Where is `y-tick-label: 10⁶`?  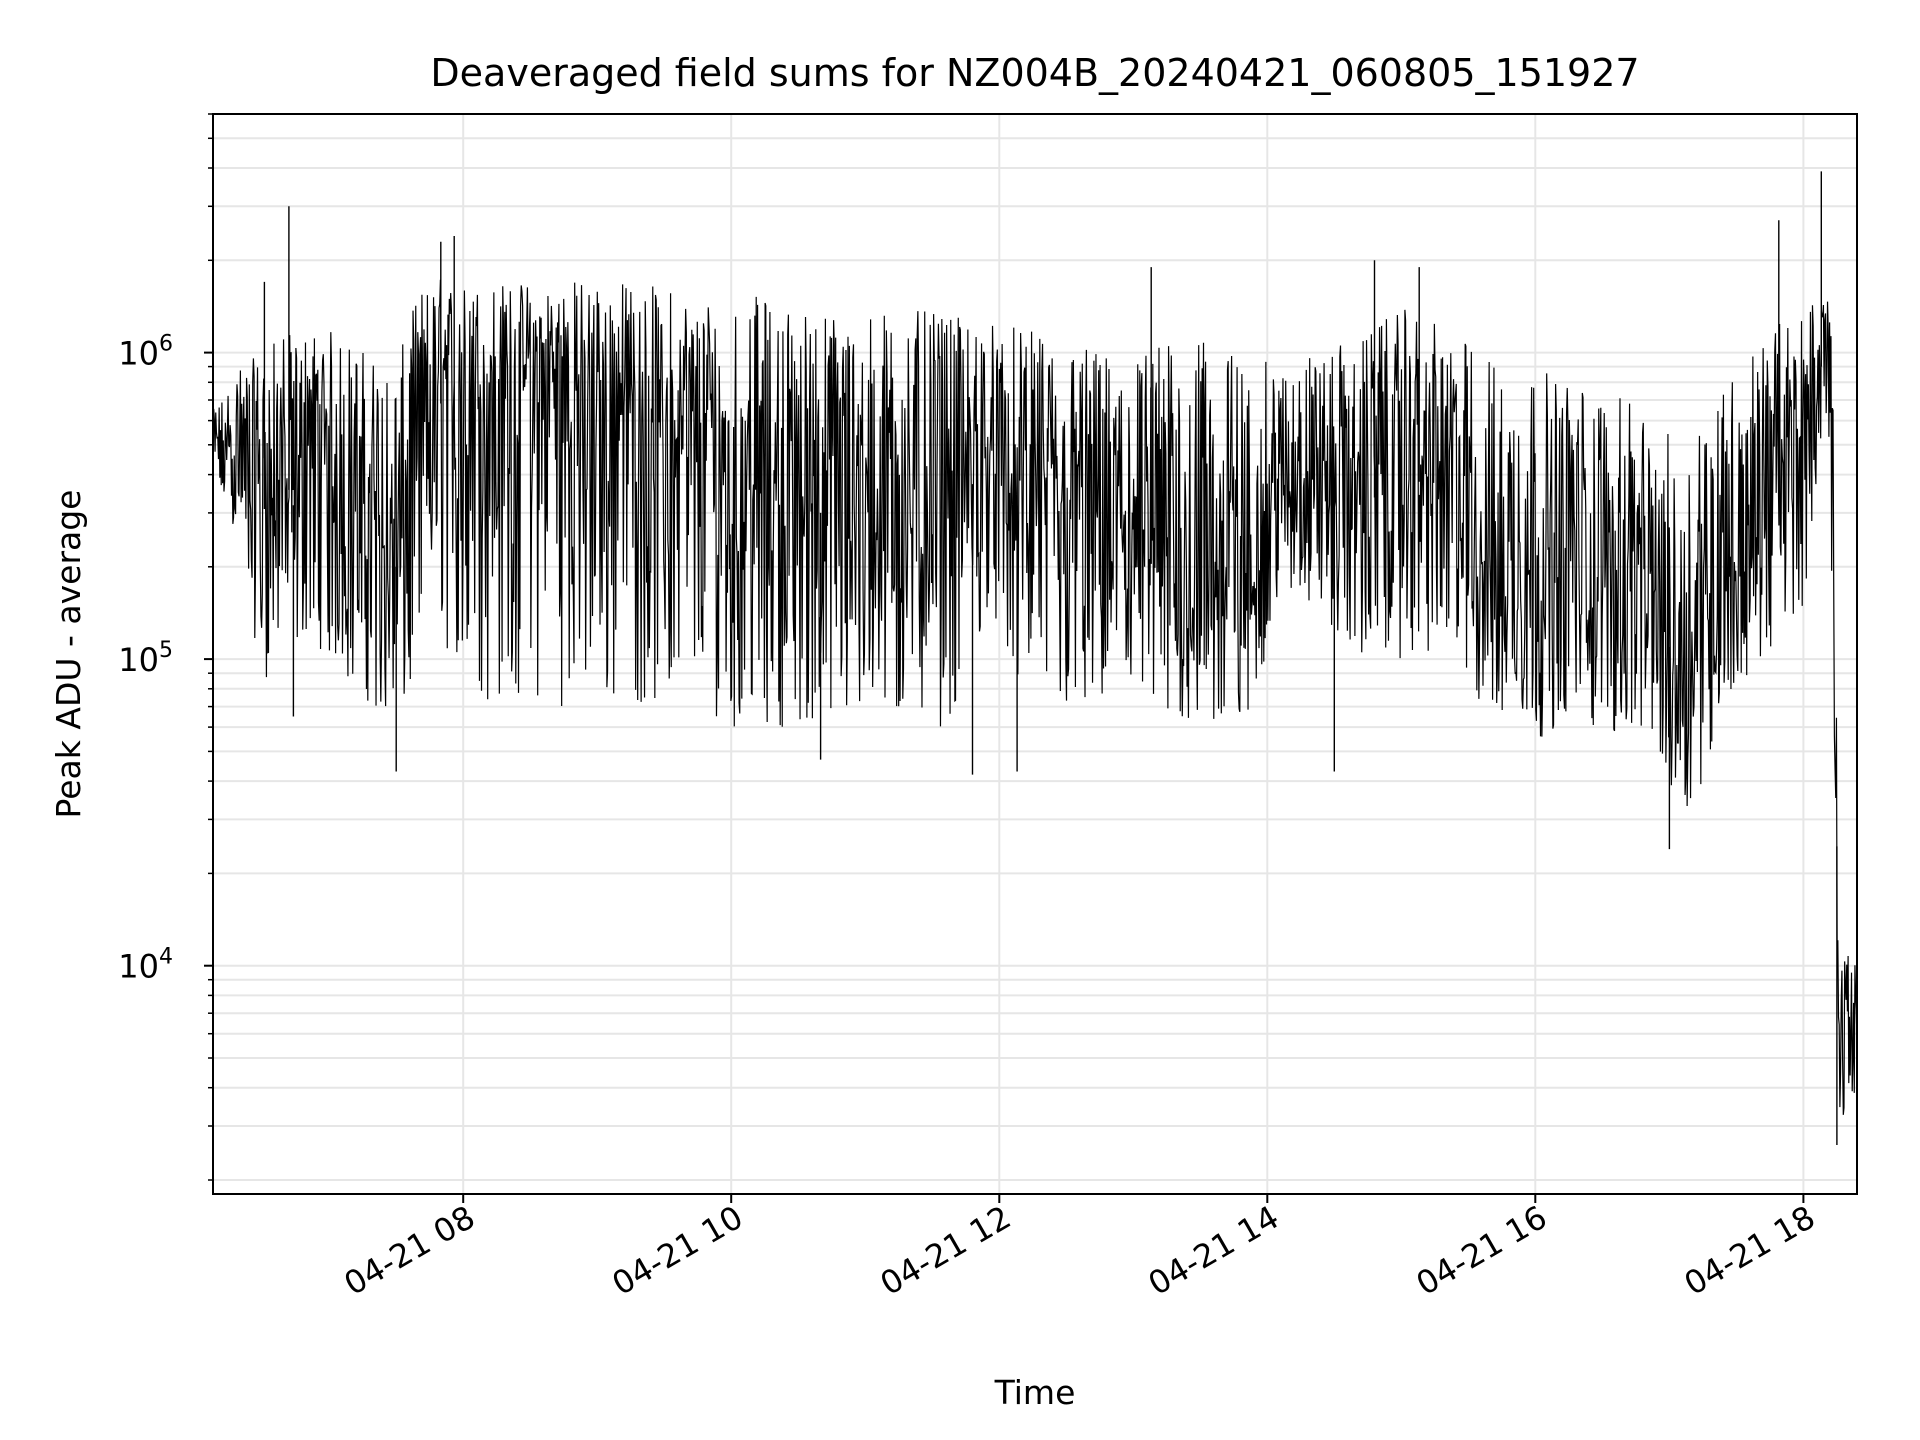
y-tick-label: 10⁶ is located at coordinates (145, 352).